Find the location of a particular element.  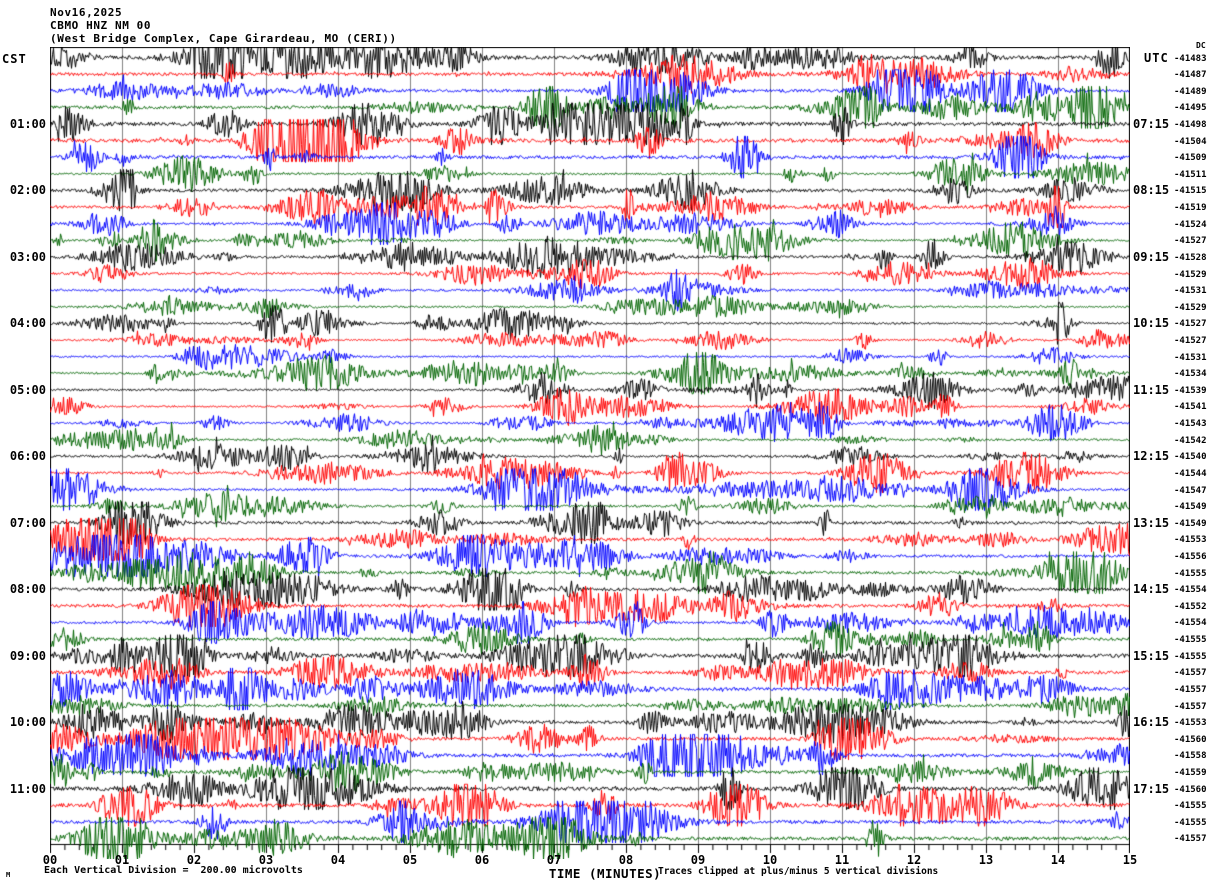

dc-offset-value: -41498 is located at coordinates (1190, 124).